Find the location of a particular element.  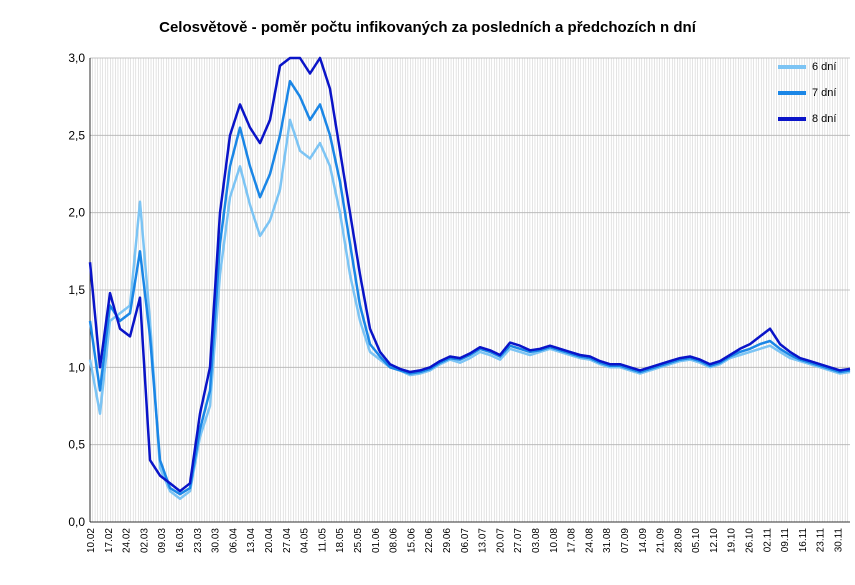

x-tick-label: 08.06 is located at coordinates (394, 540).